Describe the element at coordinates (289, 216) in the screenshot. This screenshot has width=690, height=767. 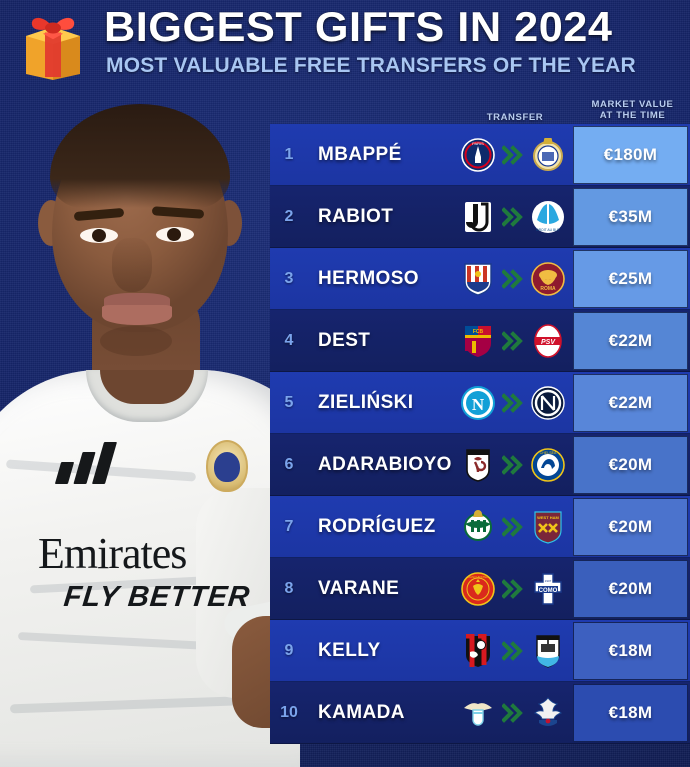
I see `row-rank: 2` at that location.